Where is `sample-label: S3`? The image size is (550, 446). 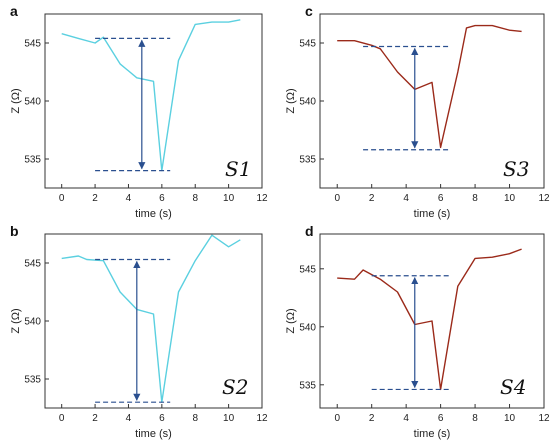
sample-label: S3 is located at coordinates (516, 169).